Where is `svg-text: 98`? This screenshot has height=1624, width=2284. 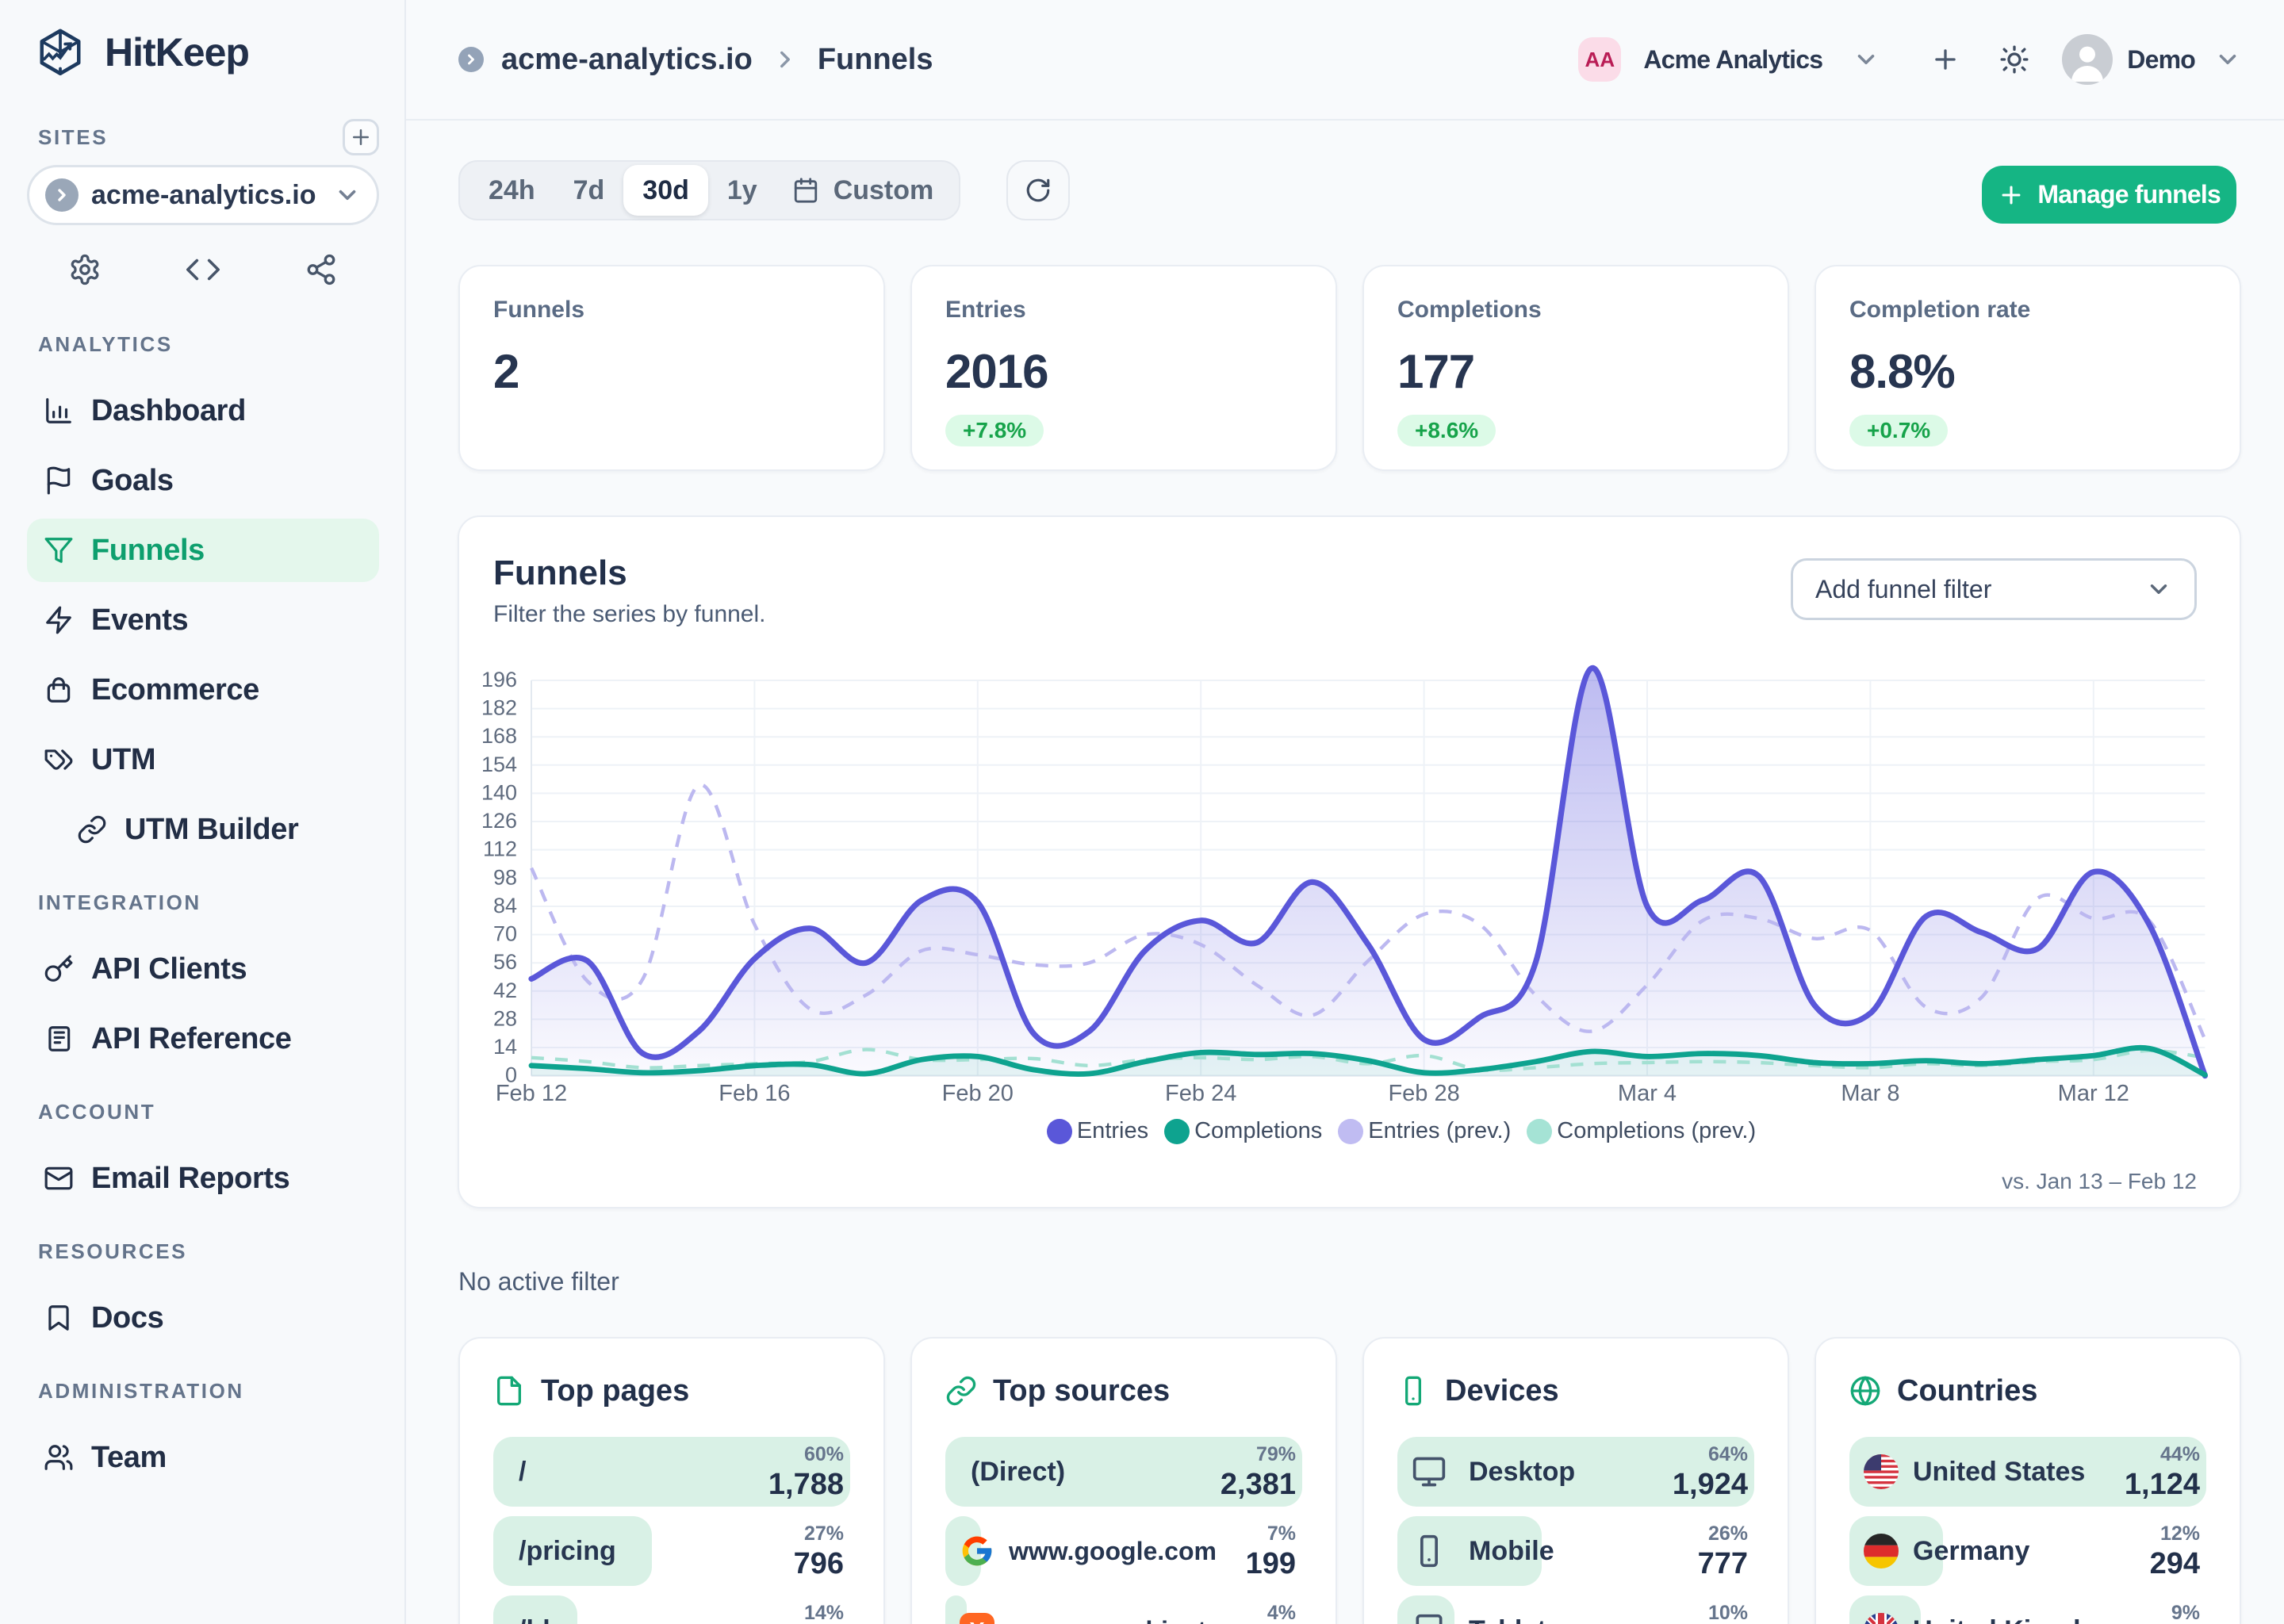 svg-text: 98 is located at coordinates (505, 877).